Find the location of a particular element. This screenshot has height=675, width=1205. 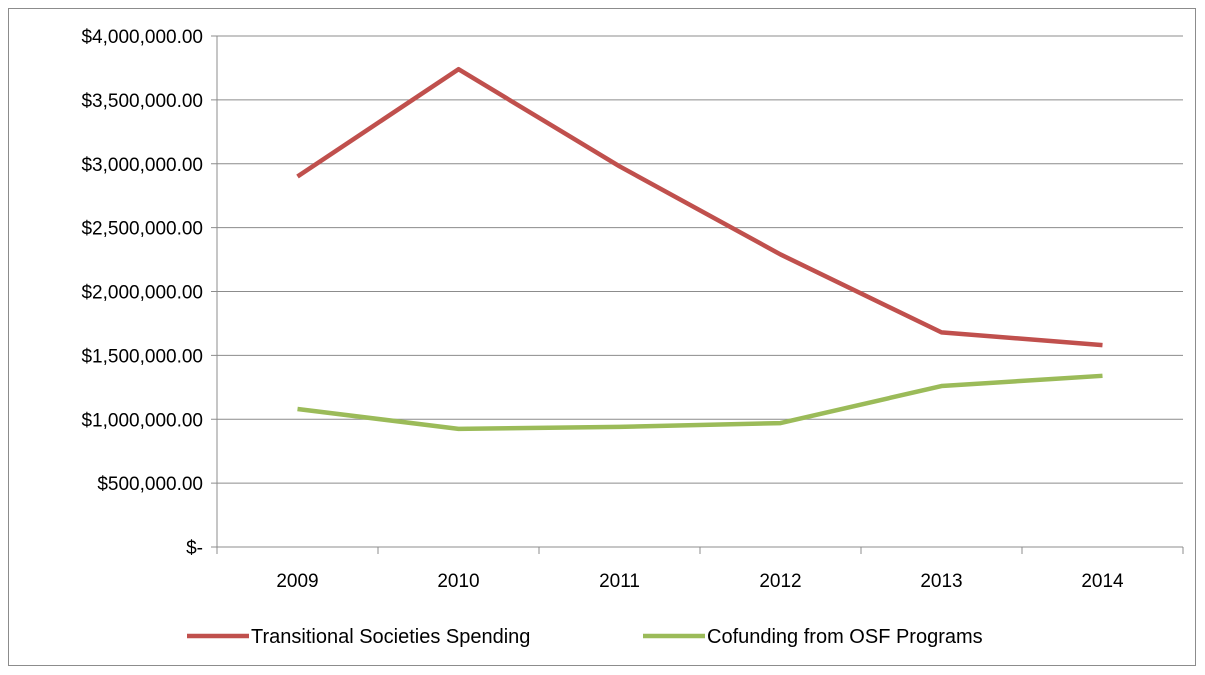

x-tick-label: 2010 is located at coordinates (458, 581).